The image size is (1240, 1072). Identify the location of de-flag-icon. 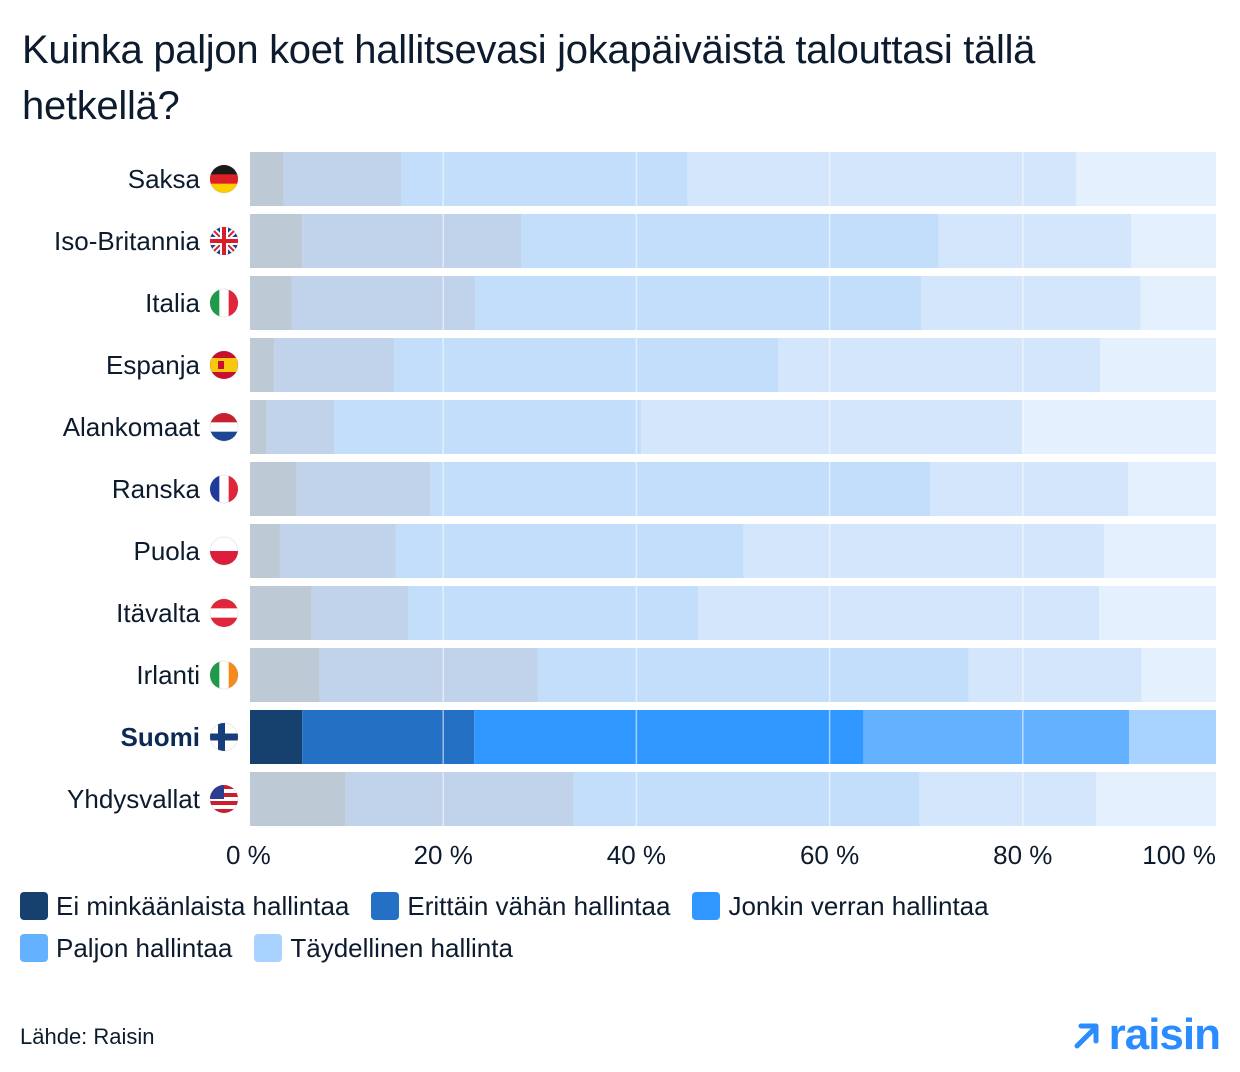
(224, 179).